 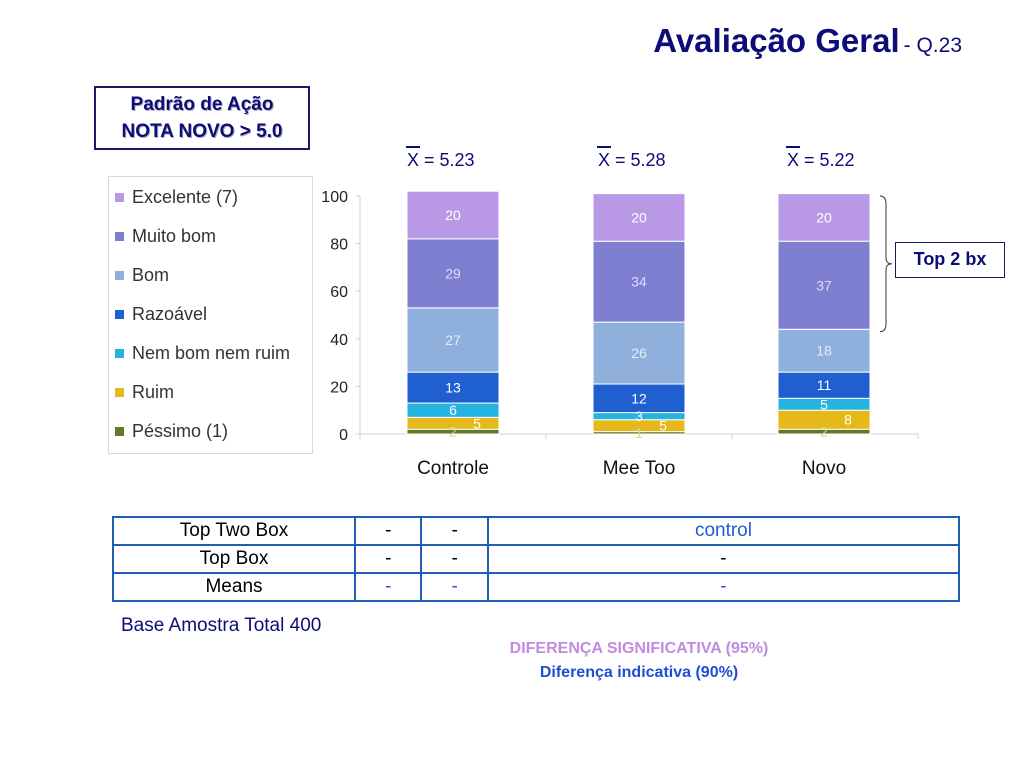 I want to click on y-tick-label: 80, so click(x=339, y=245).